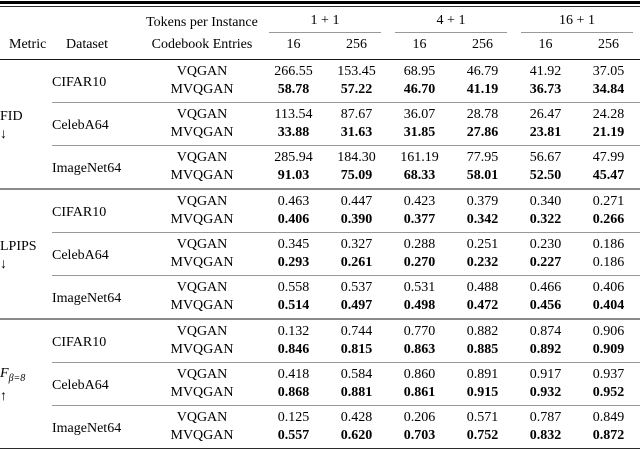 Image resolution: width=640 pixels, height=449 pixels. What do you see at coordinates (482, 349) in the screenshot?
I see `value-cell: 0.885` at bounding box center [482, 349].